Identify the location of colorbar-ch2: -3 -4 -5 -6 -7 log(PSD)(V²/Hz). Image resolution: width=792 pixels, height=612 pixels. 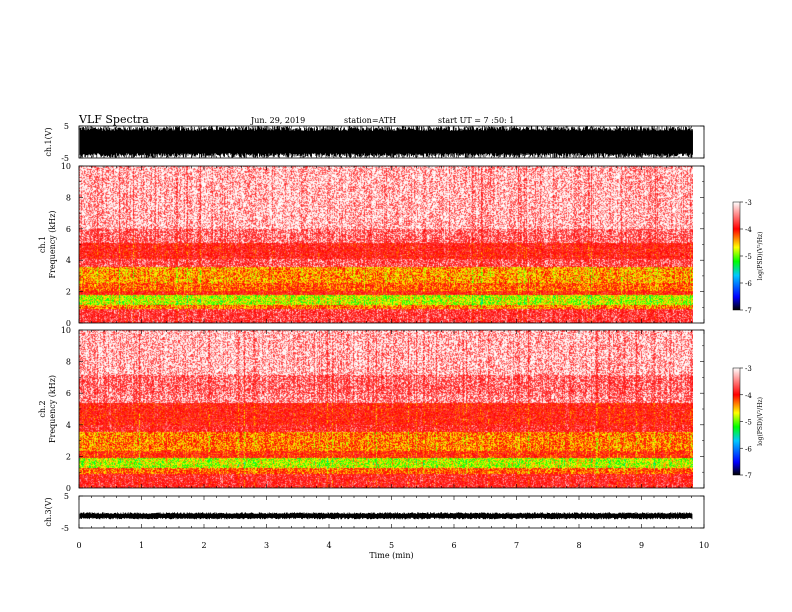
(748, 422).